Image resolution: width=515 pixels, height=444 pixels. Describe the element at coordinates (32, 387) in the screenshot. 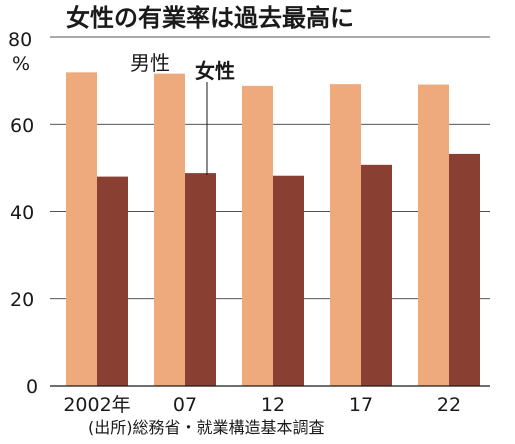

I see `y-tick-label-0: 0` at that location.